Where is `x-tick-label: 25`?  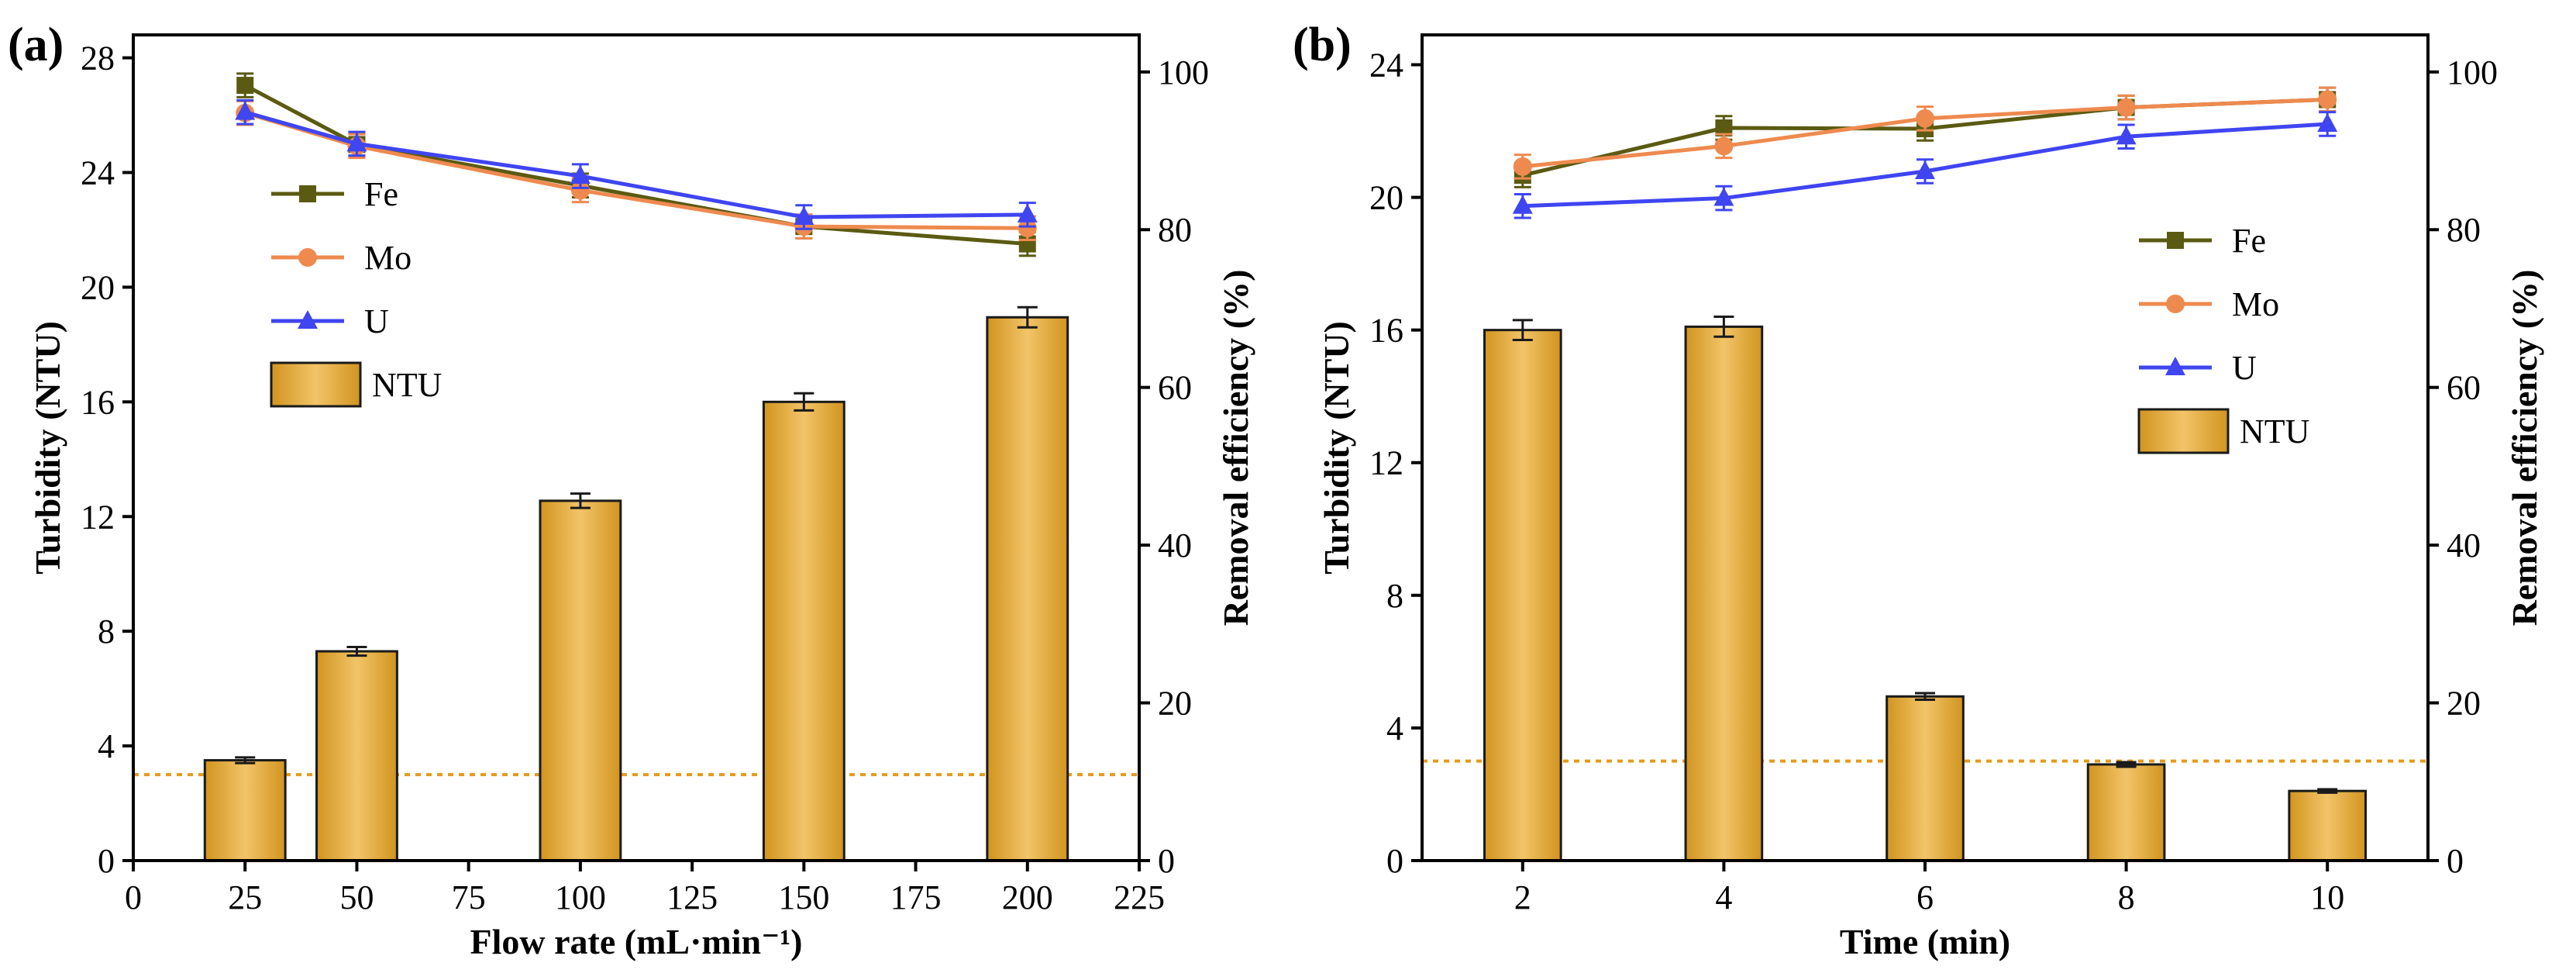 x-tick-label: 25 is located at coordinates (245, 897).